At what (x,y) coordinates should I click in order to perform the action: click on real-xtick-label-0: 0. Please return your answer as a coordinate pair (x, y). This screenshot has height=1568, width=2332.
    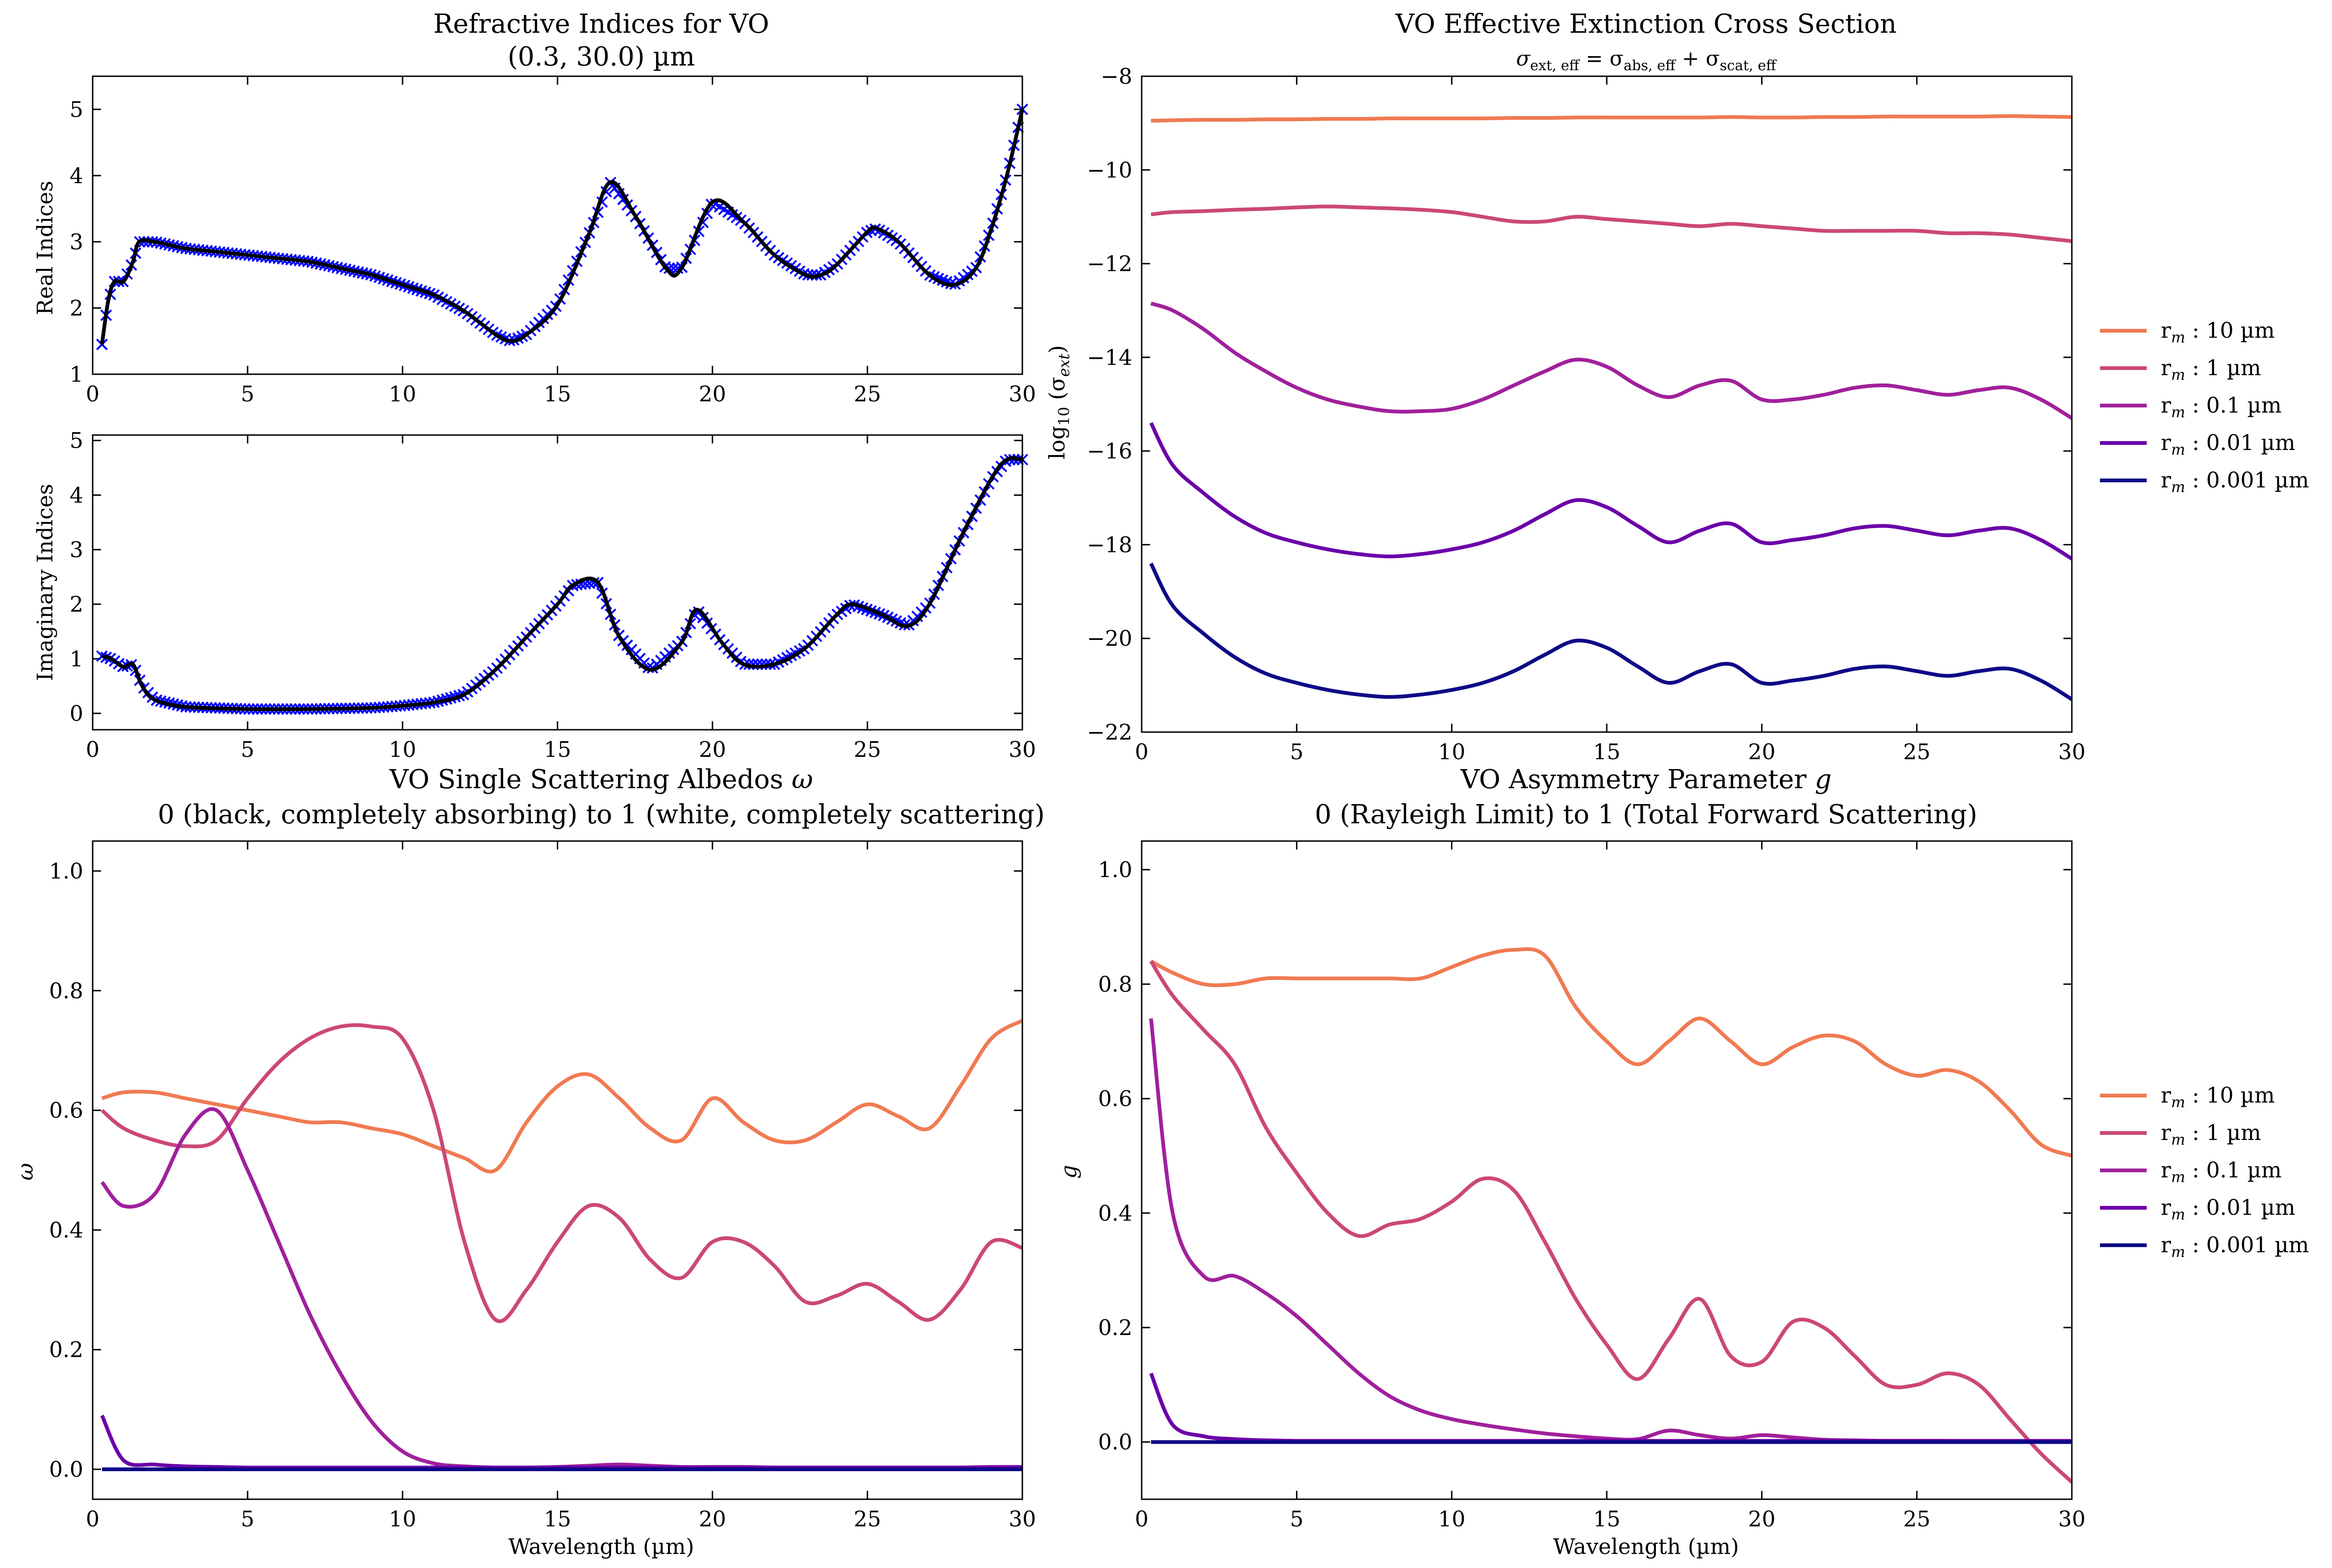
    Looking at the image, I should click on (93, 394).